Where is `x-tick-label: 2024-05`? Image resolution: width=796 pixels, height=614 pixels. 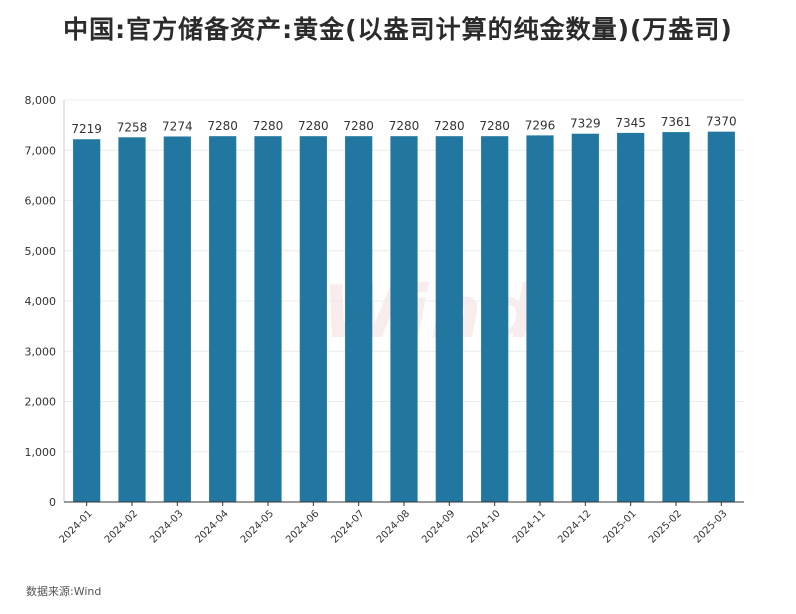
x-tick-label: 2024-05 is located at coordinates (257, 526).